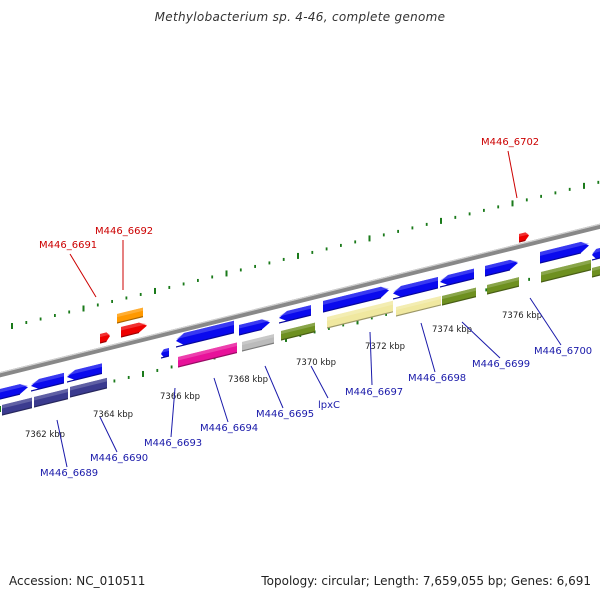 The height and width of the screenshot is (600, 600). Describe the element at coordinates (173, 443) in the screenshot. I see `gene-label: M446_6693` at that location.